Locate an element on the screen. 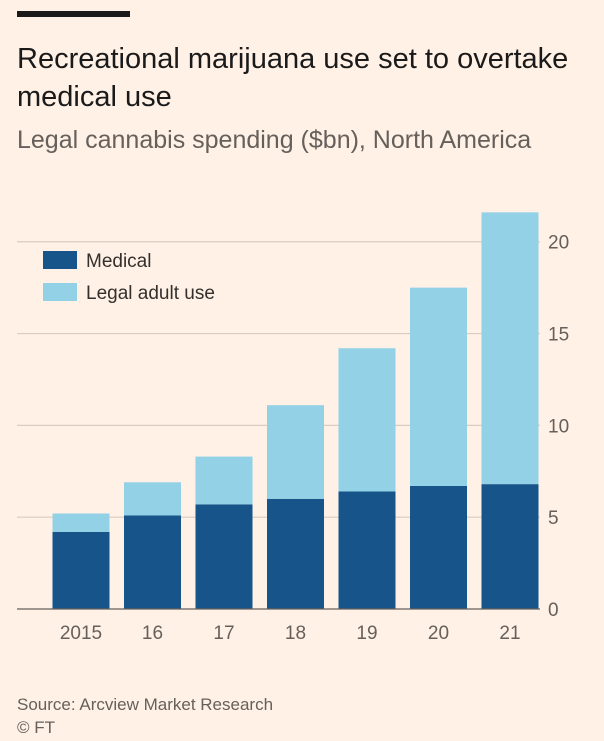  x-tick-label: 18 is located at coordinates (295, 633).